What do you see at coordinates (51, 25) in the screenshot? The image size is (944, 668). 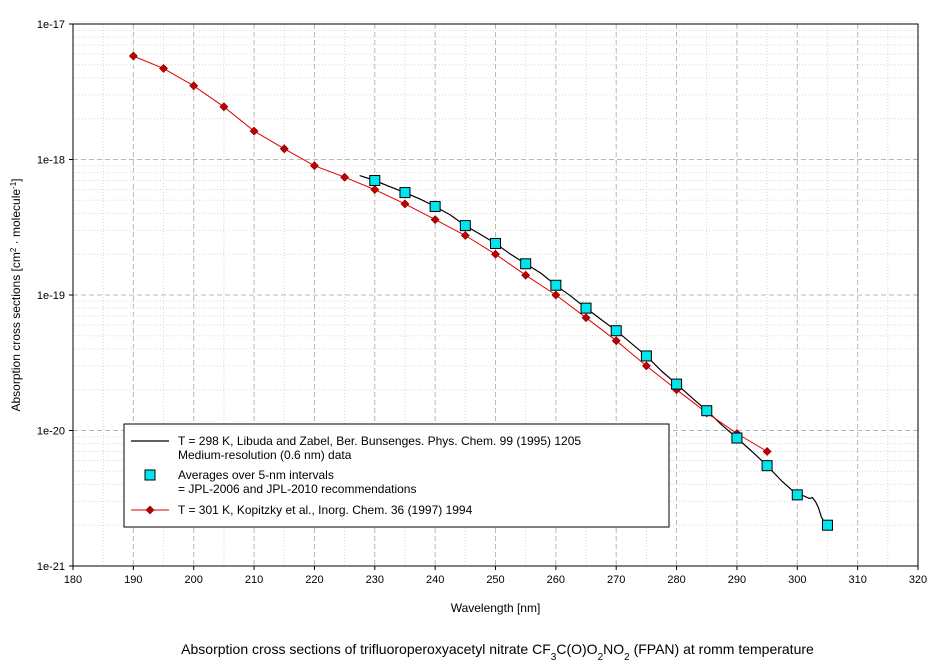 I see `y-tick-label: 1e-17` at bounding box center [51, 25].